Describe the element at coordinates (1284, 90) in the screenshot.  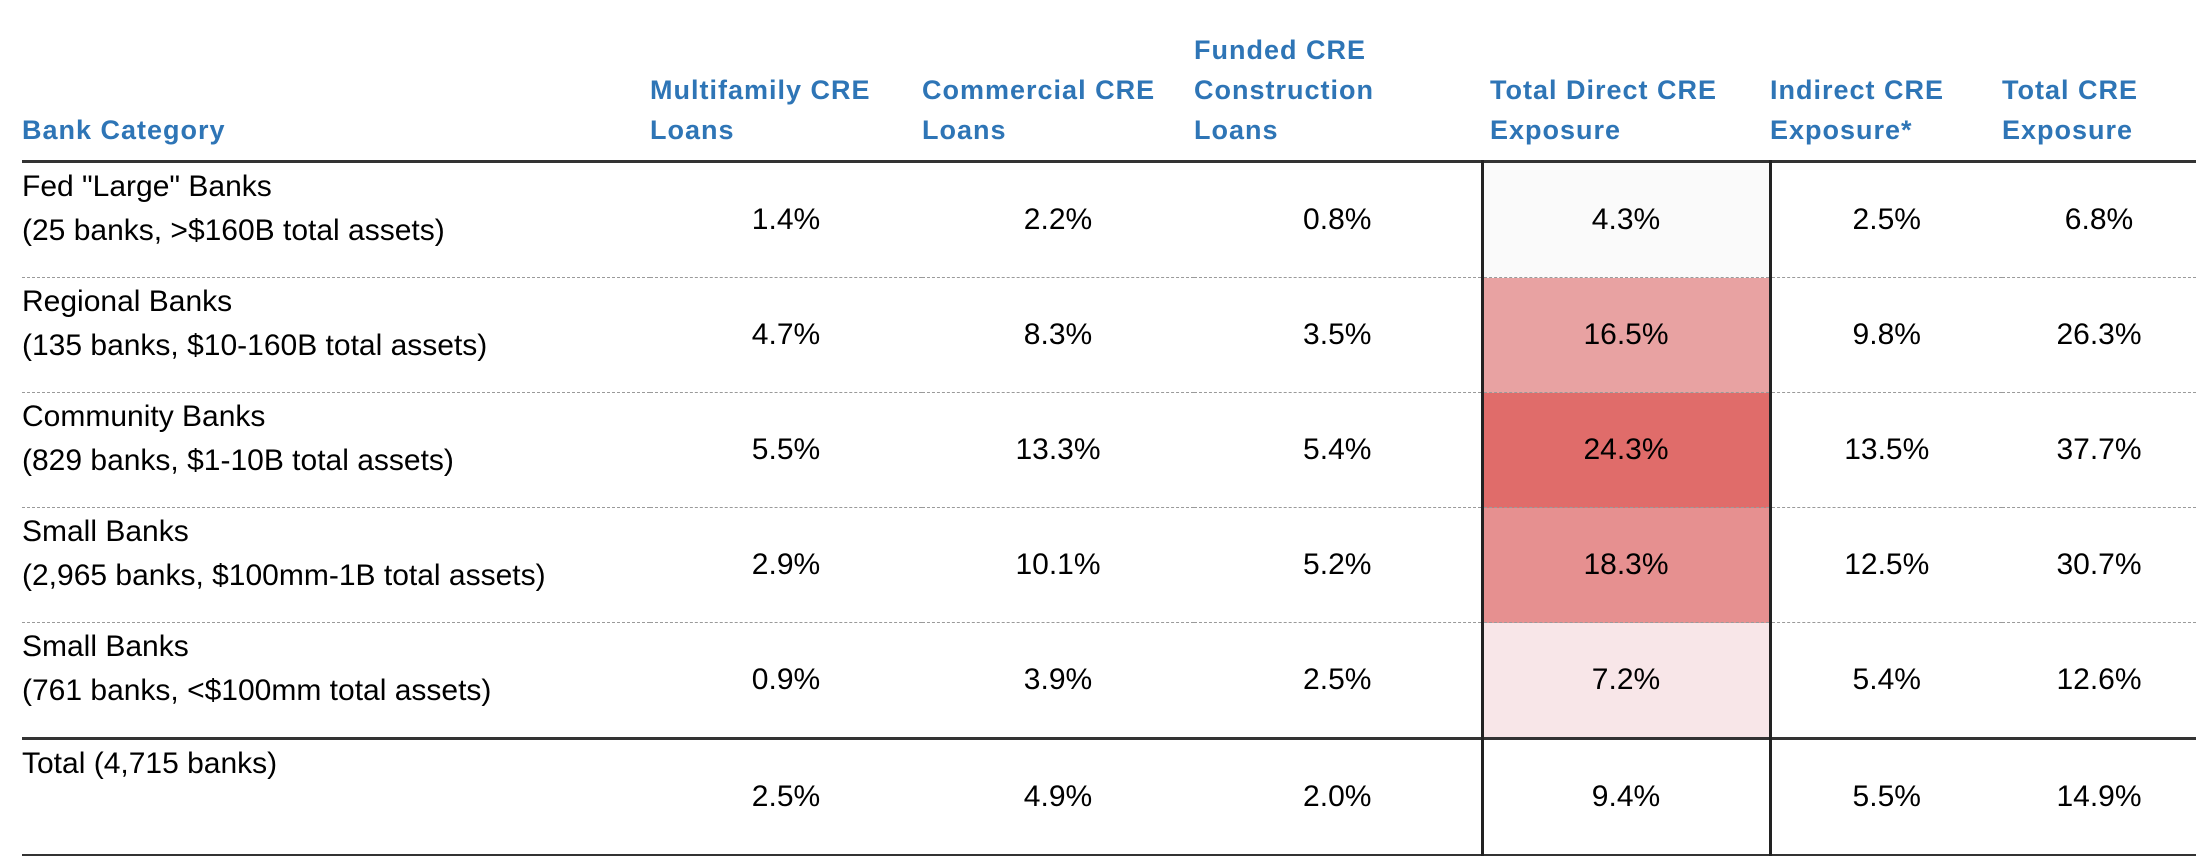
I see `header-line: Construction` at that location.